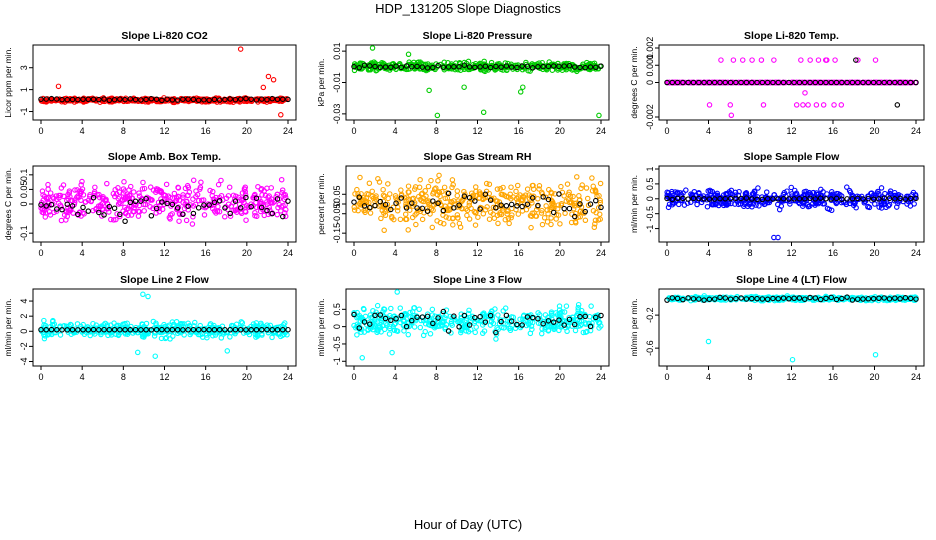  What do you see at coordinates (634, 204) in the screenshot?
I see `y-axis-label: ml/min per min.` at bounding box center [634, 204].